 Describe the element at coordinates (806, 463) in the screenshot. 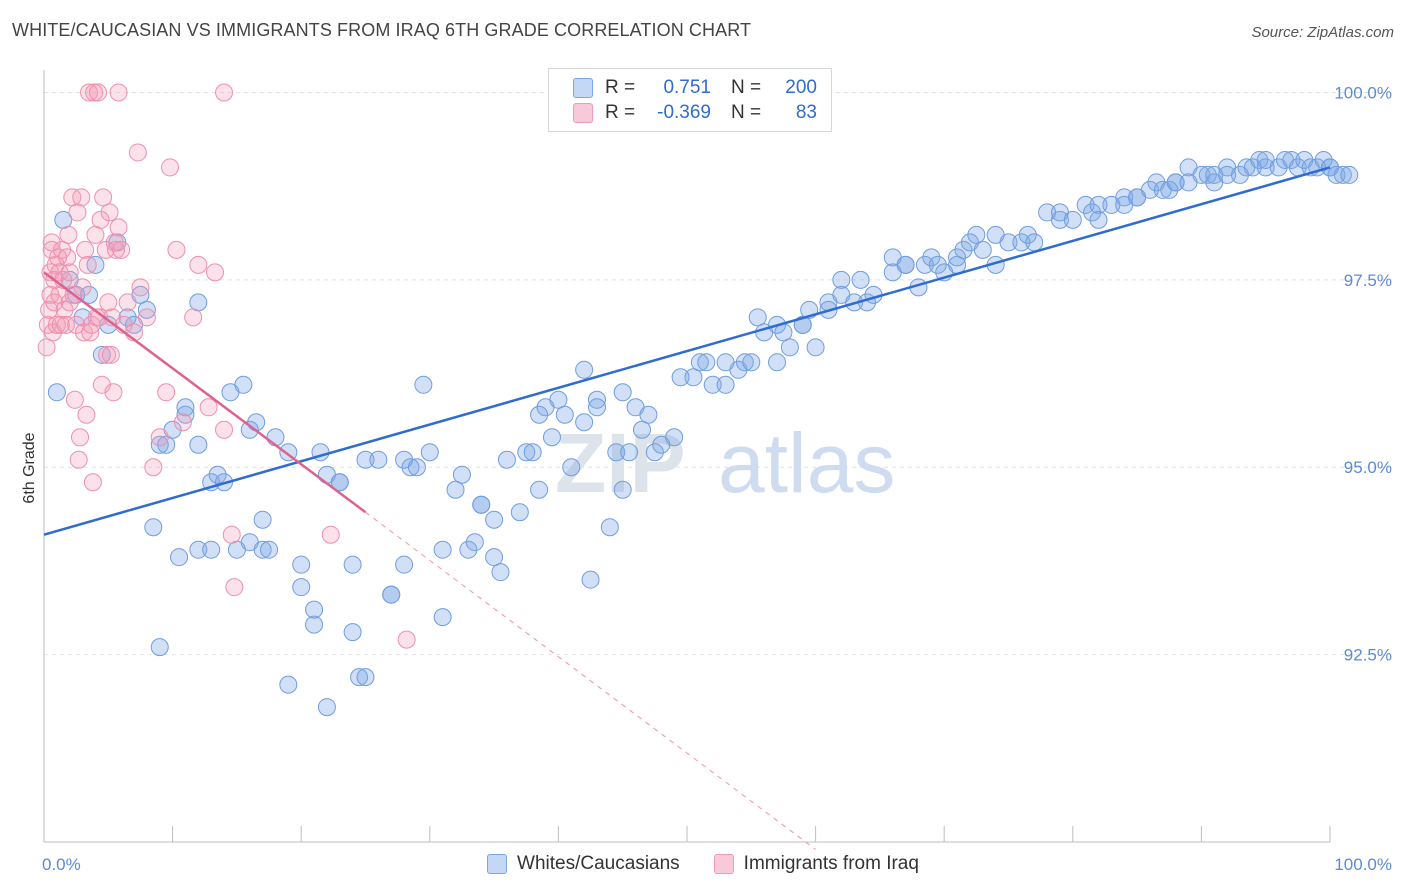

I see `watermark-atlas: atlas` at that location.